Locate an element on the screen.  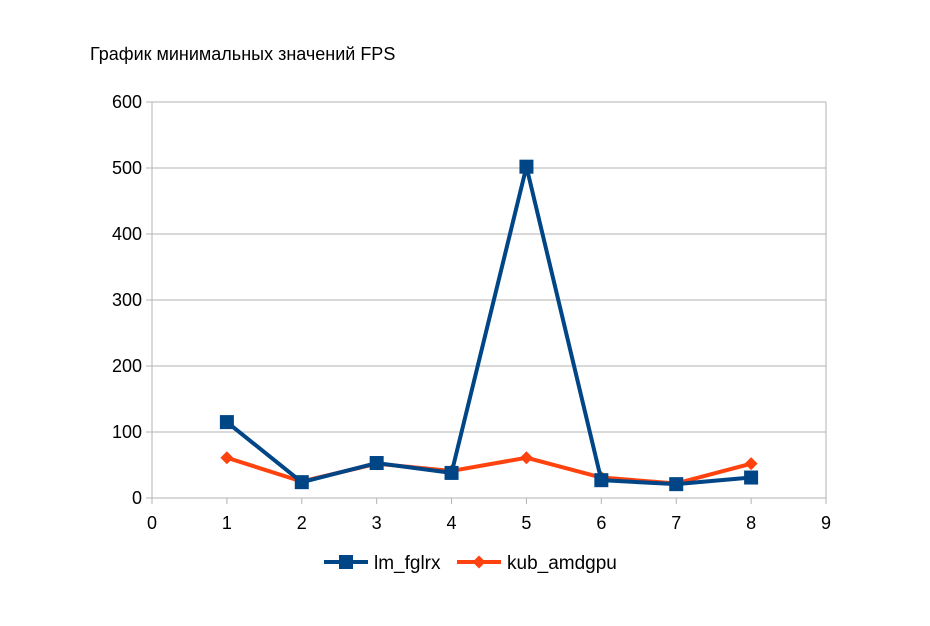
x-tick-label: 4 is located at coordinates (452, 523).